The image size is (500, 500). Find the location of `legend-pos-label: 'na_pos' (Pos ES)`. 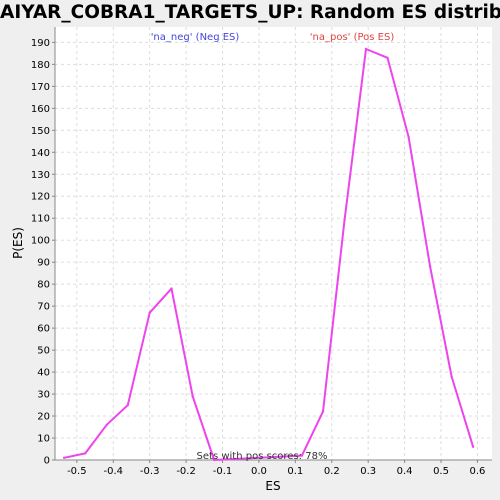

legend-pos-label: 'na_pos' (Pos ES) is located at coordinates (352, 37).